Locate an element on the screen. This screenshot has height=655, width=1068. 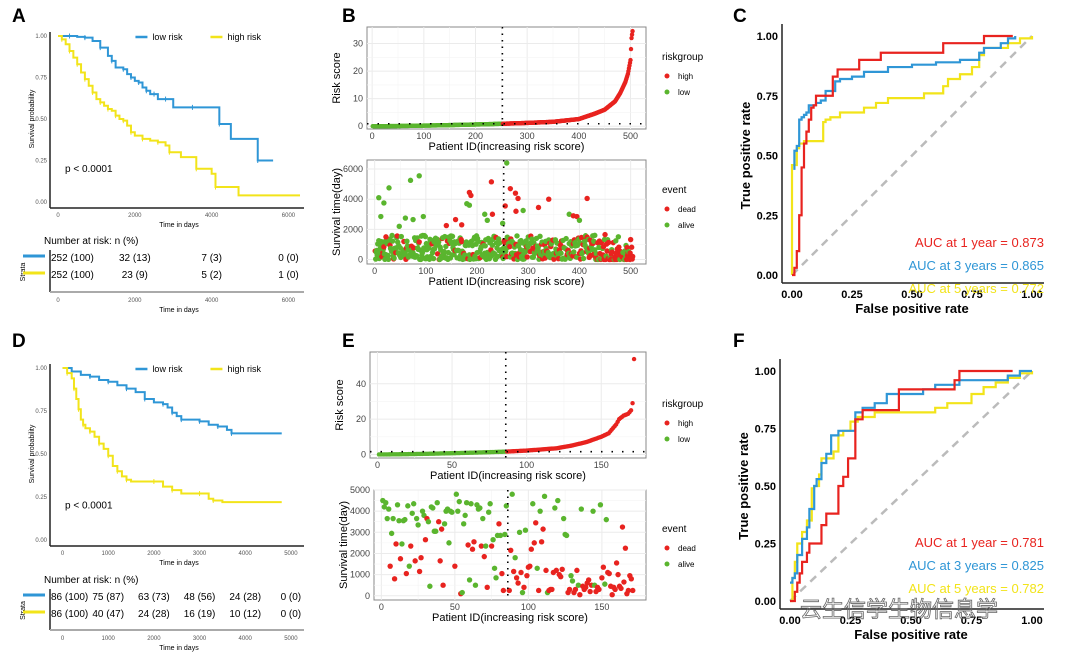
risk-cell: 5 (2) is located at coordinates (211, 275).